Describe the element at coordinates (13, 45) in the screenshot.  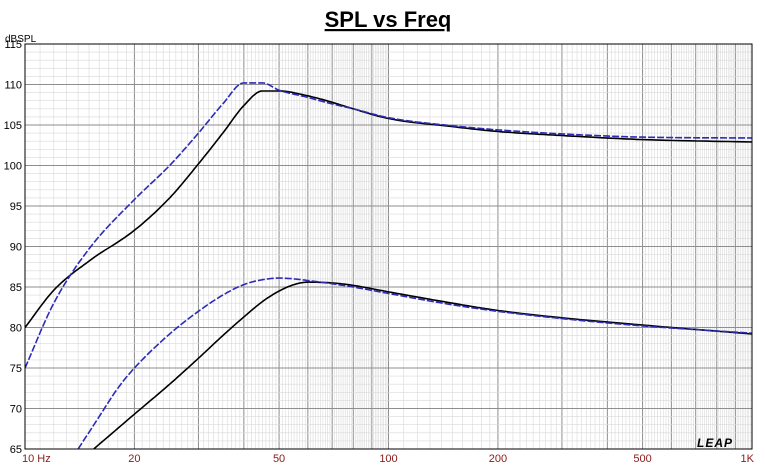
I see `y-tick-label: 115` at that location.